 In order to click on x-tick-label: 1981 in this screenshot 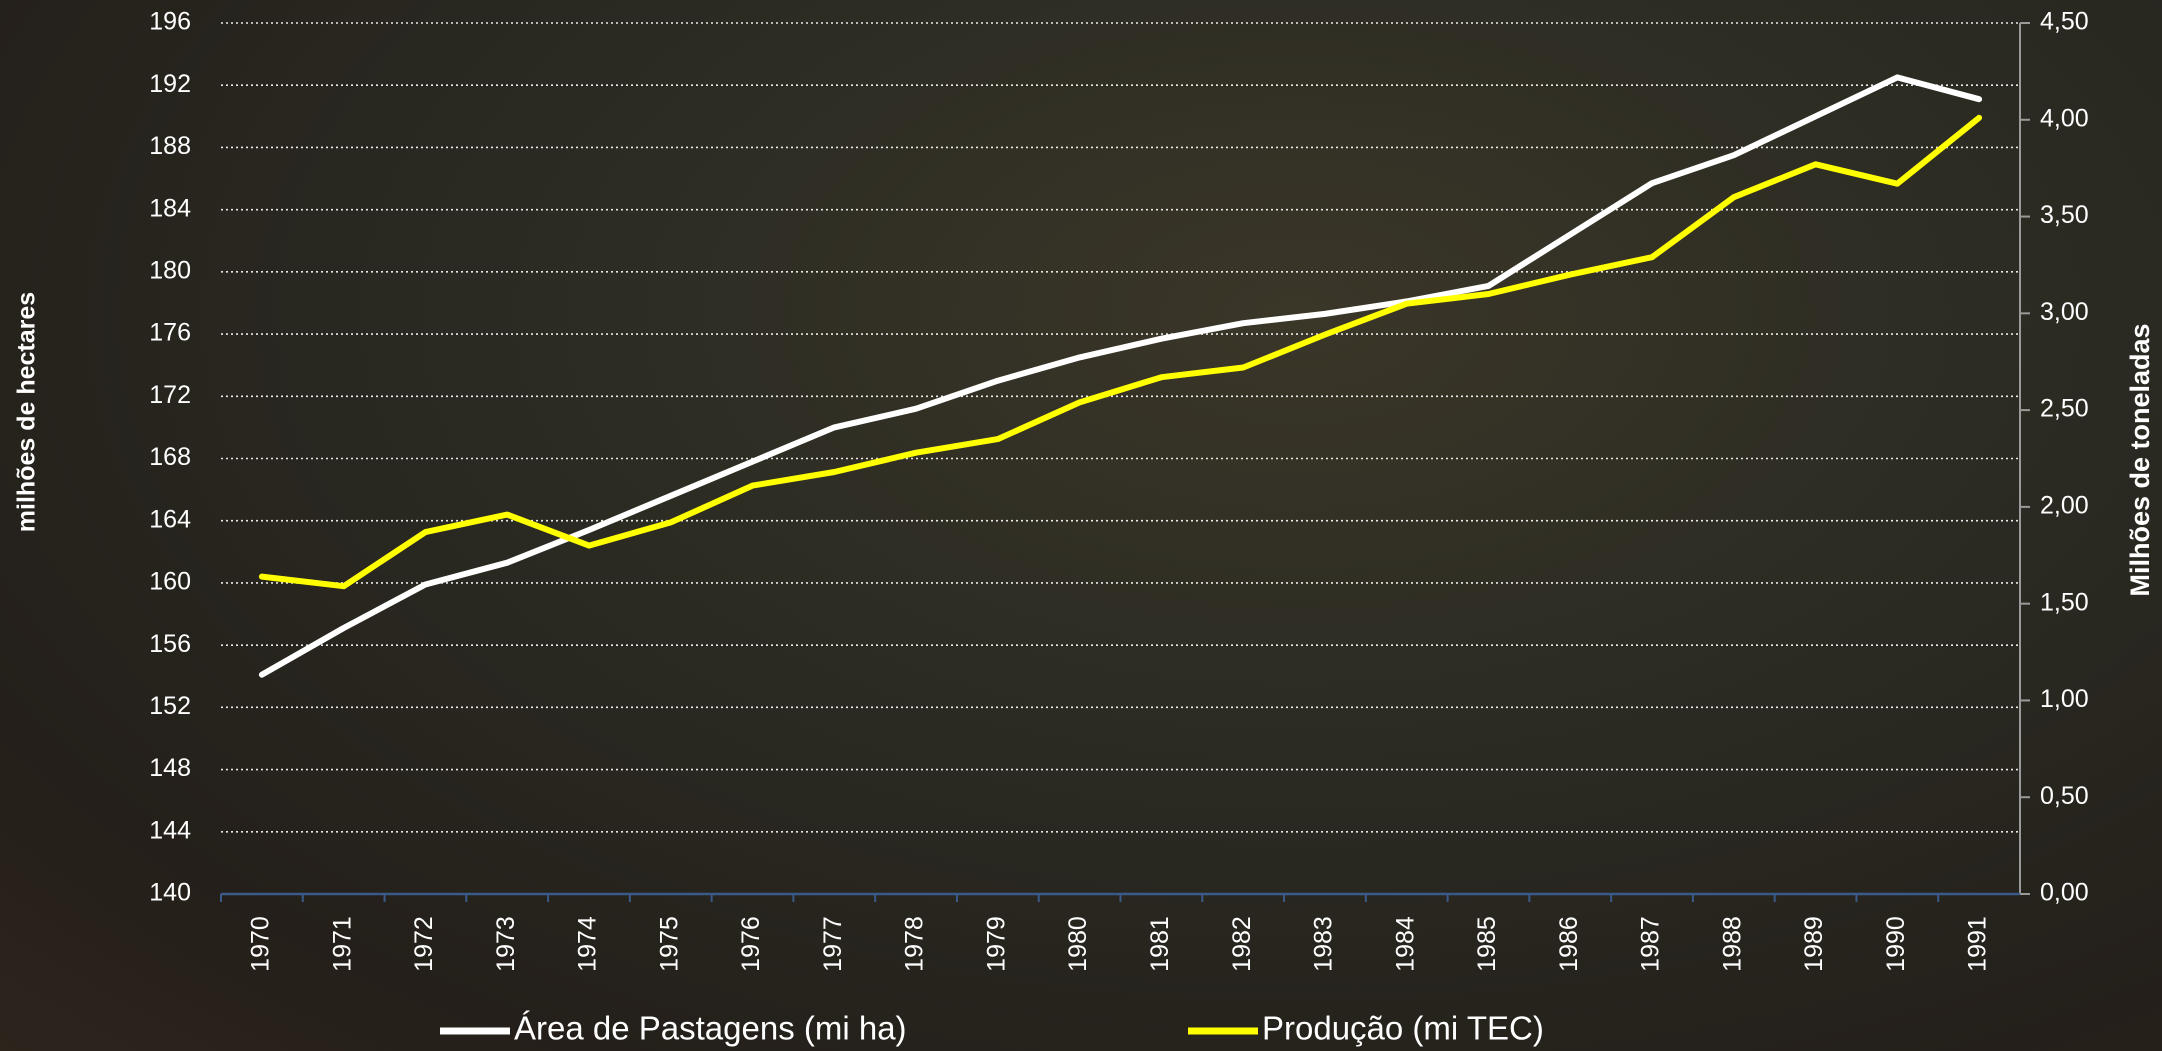, I will do `click(1160, 944)`.